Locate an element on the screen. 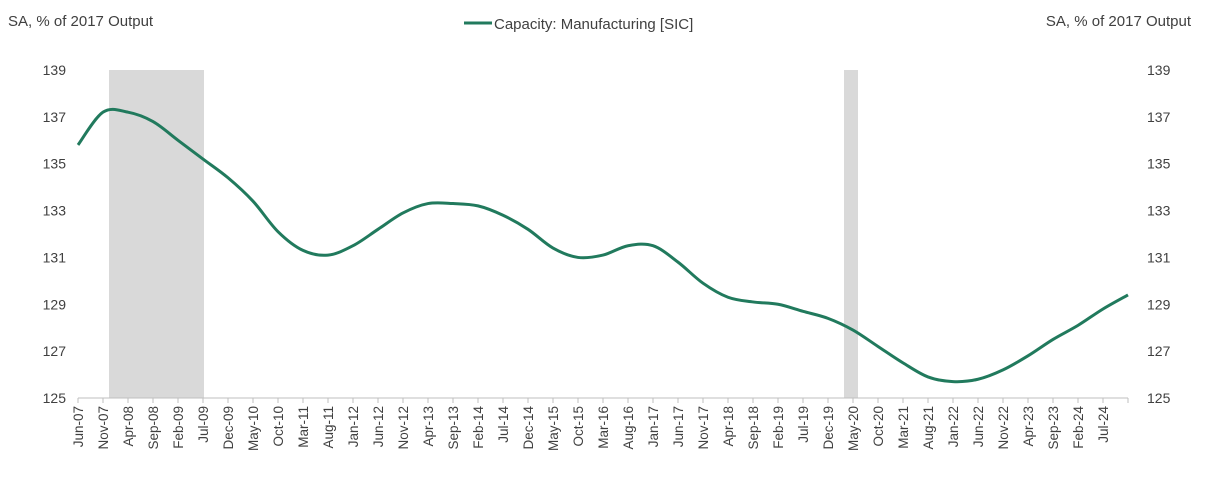  x-tick-label: Jan-22 is located at coordinates (953, 426).